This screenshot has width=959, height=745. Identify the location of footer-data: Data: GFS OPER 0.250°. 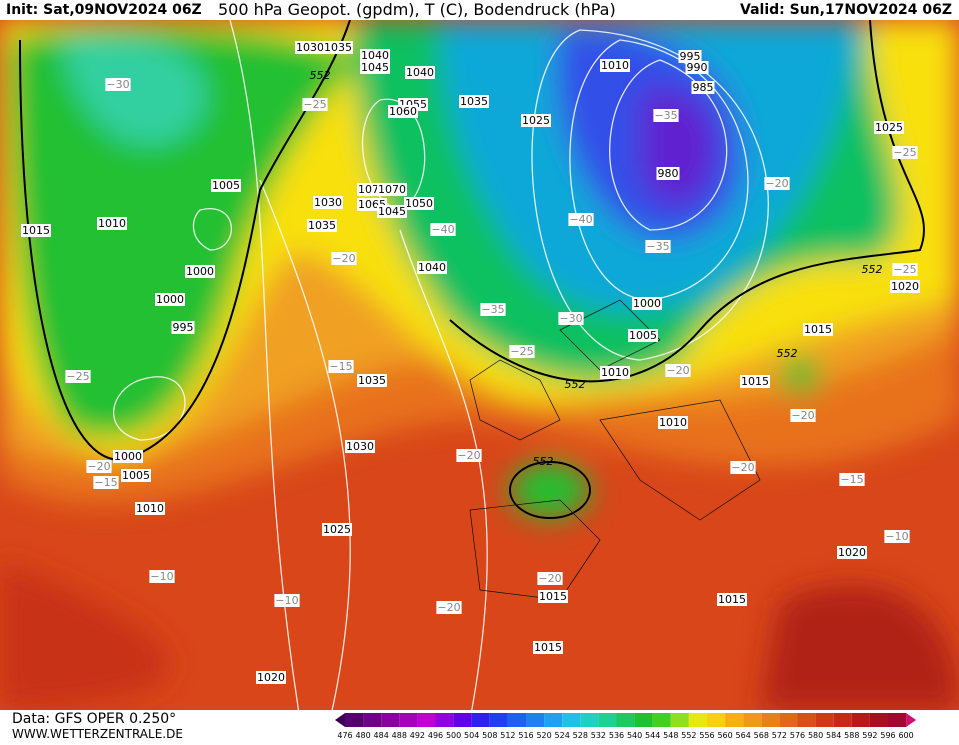
(94, 719).